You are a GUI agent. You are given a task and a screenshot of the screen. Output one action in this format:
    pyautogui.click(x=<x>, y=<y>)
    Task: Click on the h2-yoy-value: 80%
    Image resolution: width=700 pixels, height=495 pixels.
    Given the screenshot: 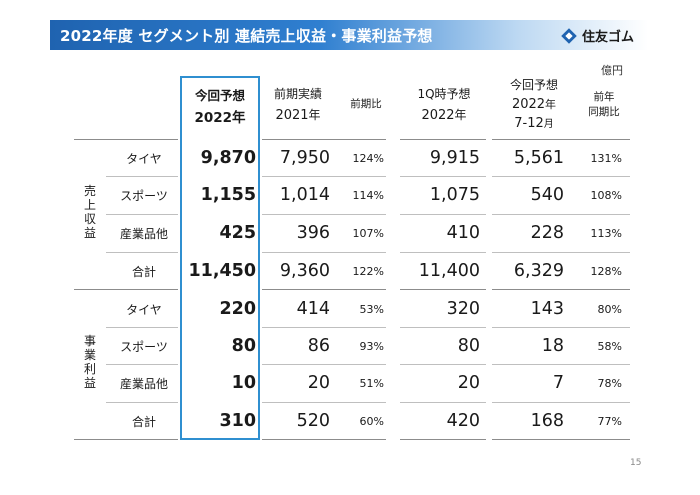 What is the action you would take?
    pyautogui.click(x=609, y=309)
    